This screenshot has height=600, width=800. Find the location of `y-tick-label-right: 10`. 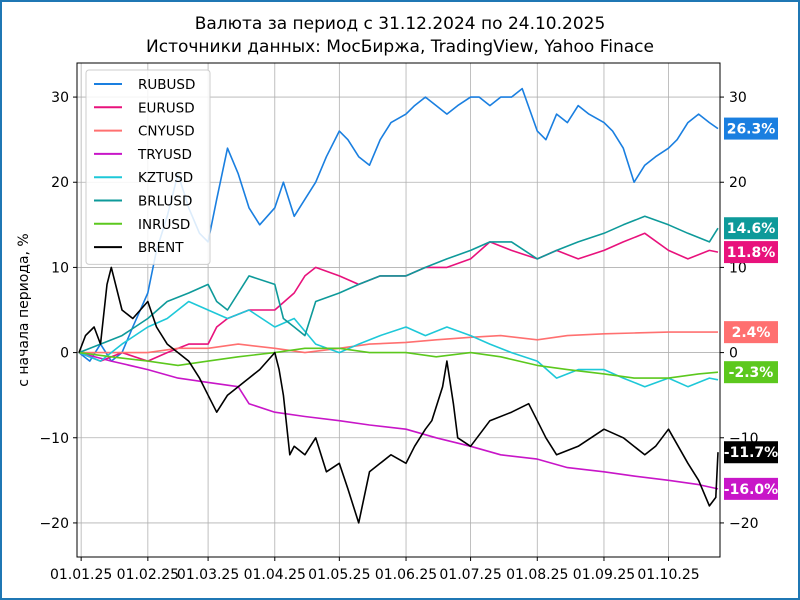

y-tick-label-right: 10 is located at coordinates (738, 268).